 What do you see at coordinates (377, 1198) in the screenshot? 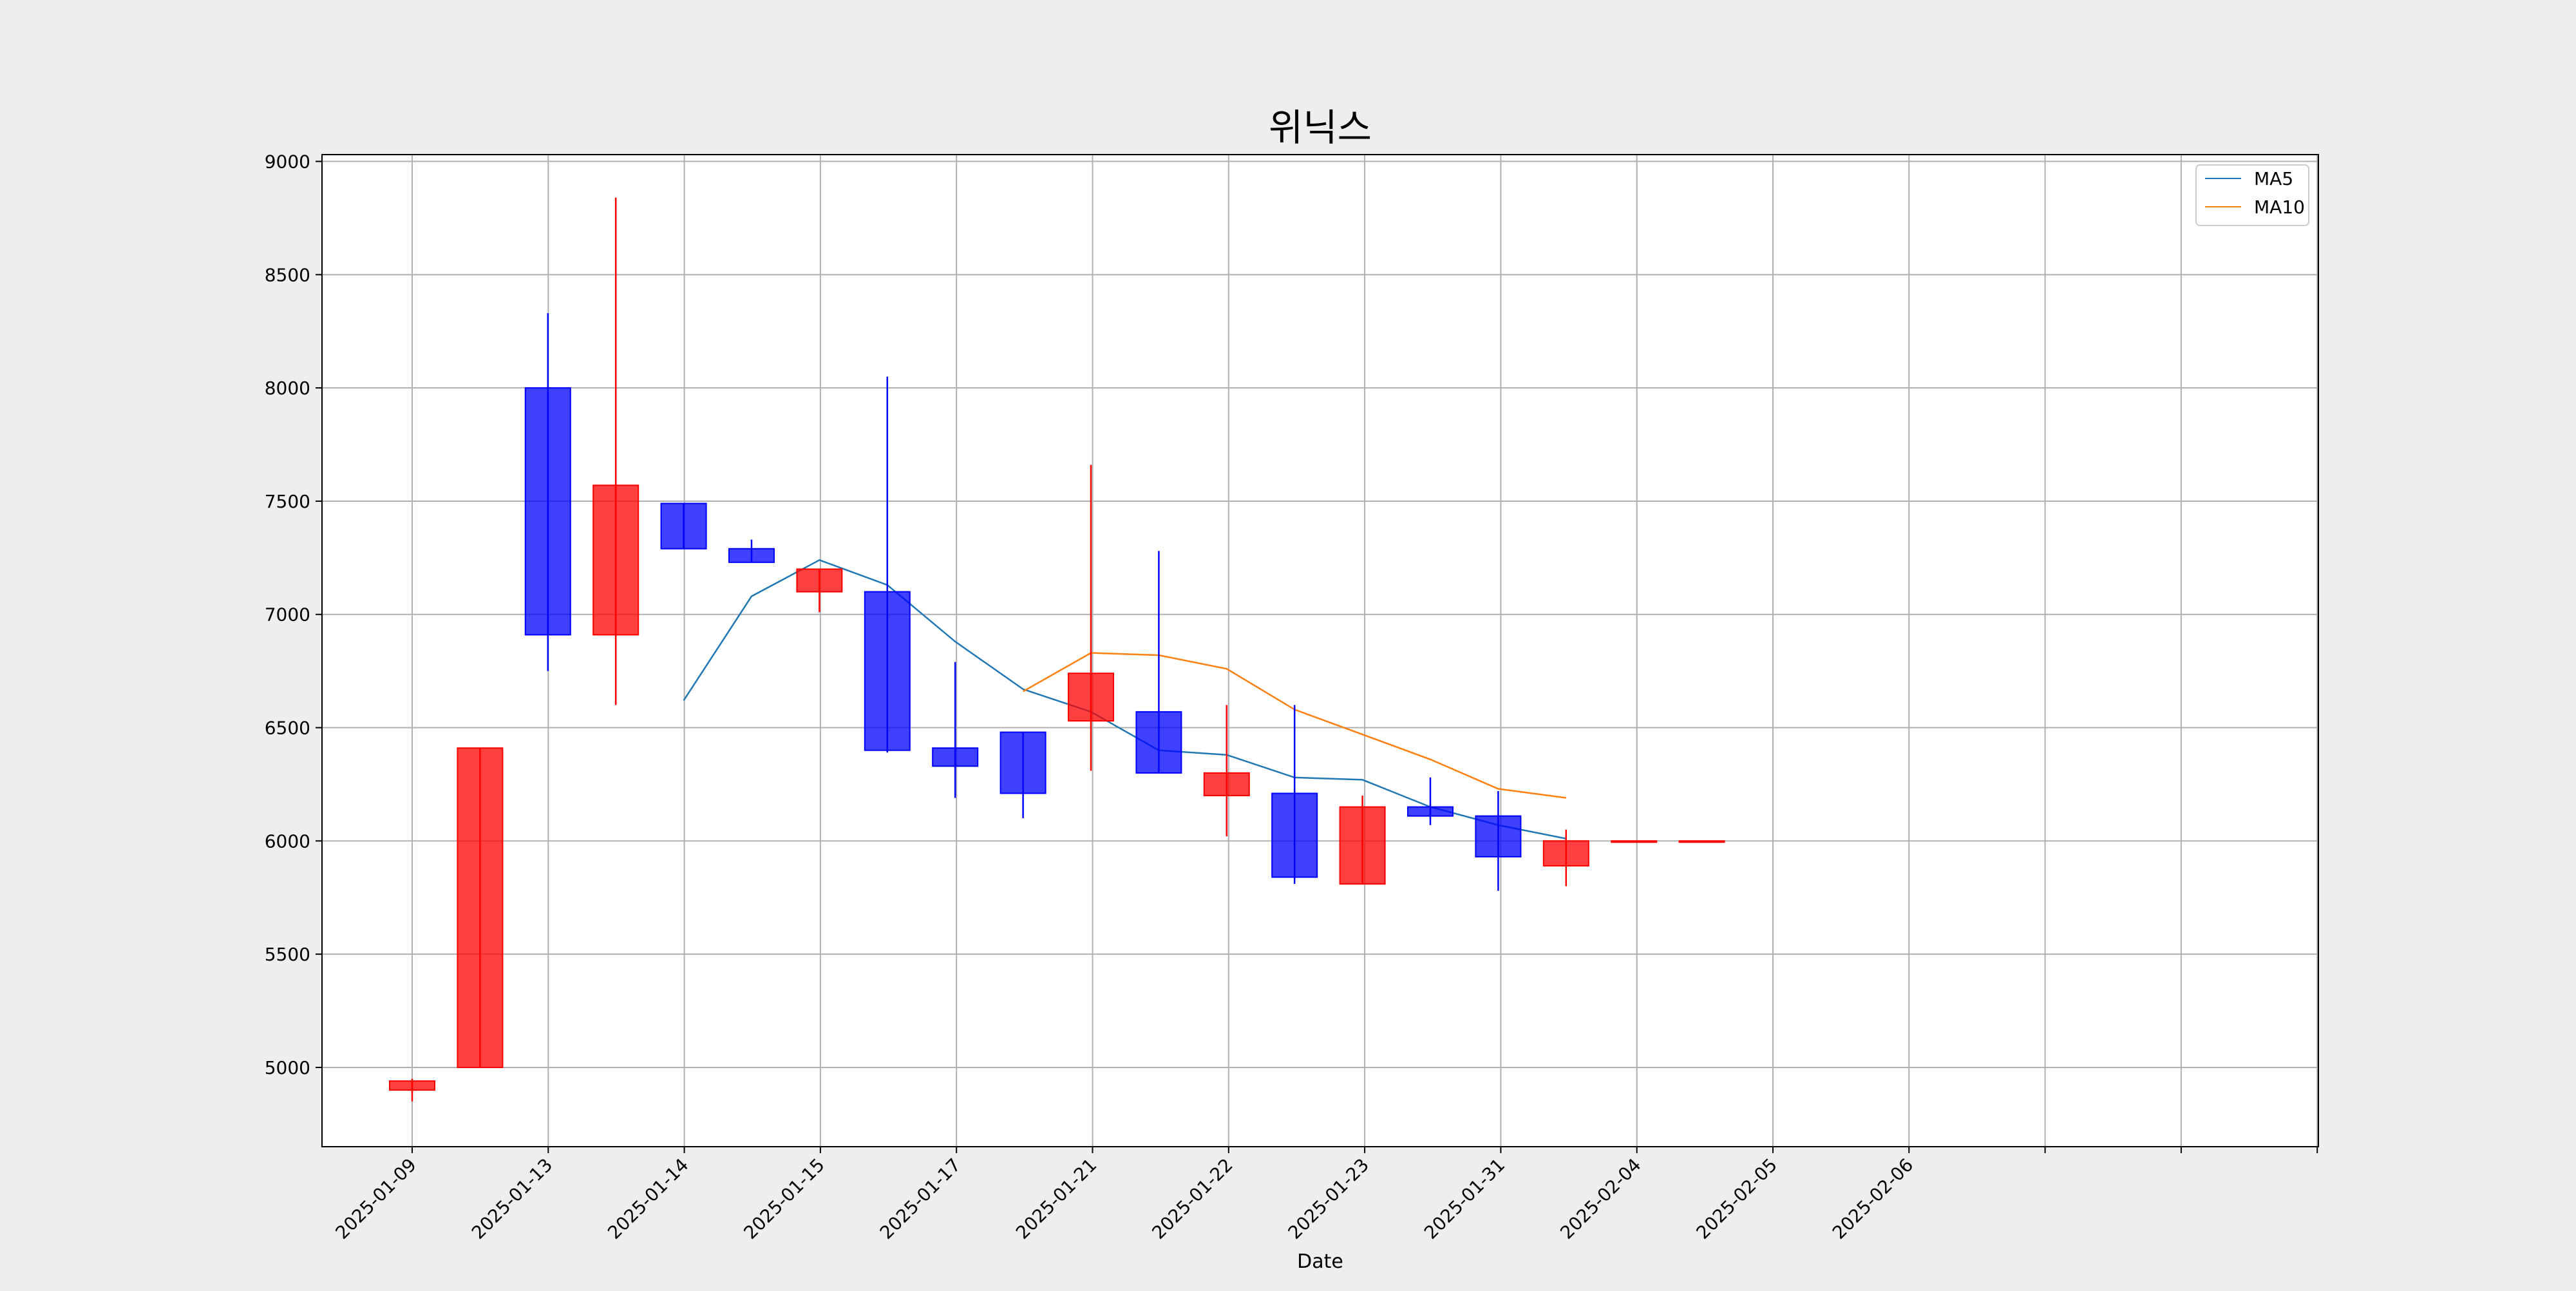
I see `x-tick-label: 2025-01-09` at bounding box center [377, 1198].